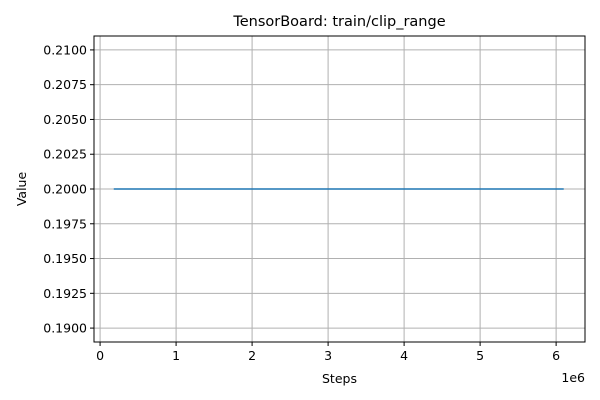  Describe the element at coordinates (65, 328) in the screenshot. I see `y-tick-label: 0.1900` at that location.